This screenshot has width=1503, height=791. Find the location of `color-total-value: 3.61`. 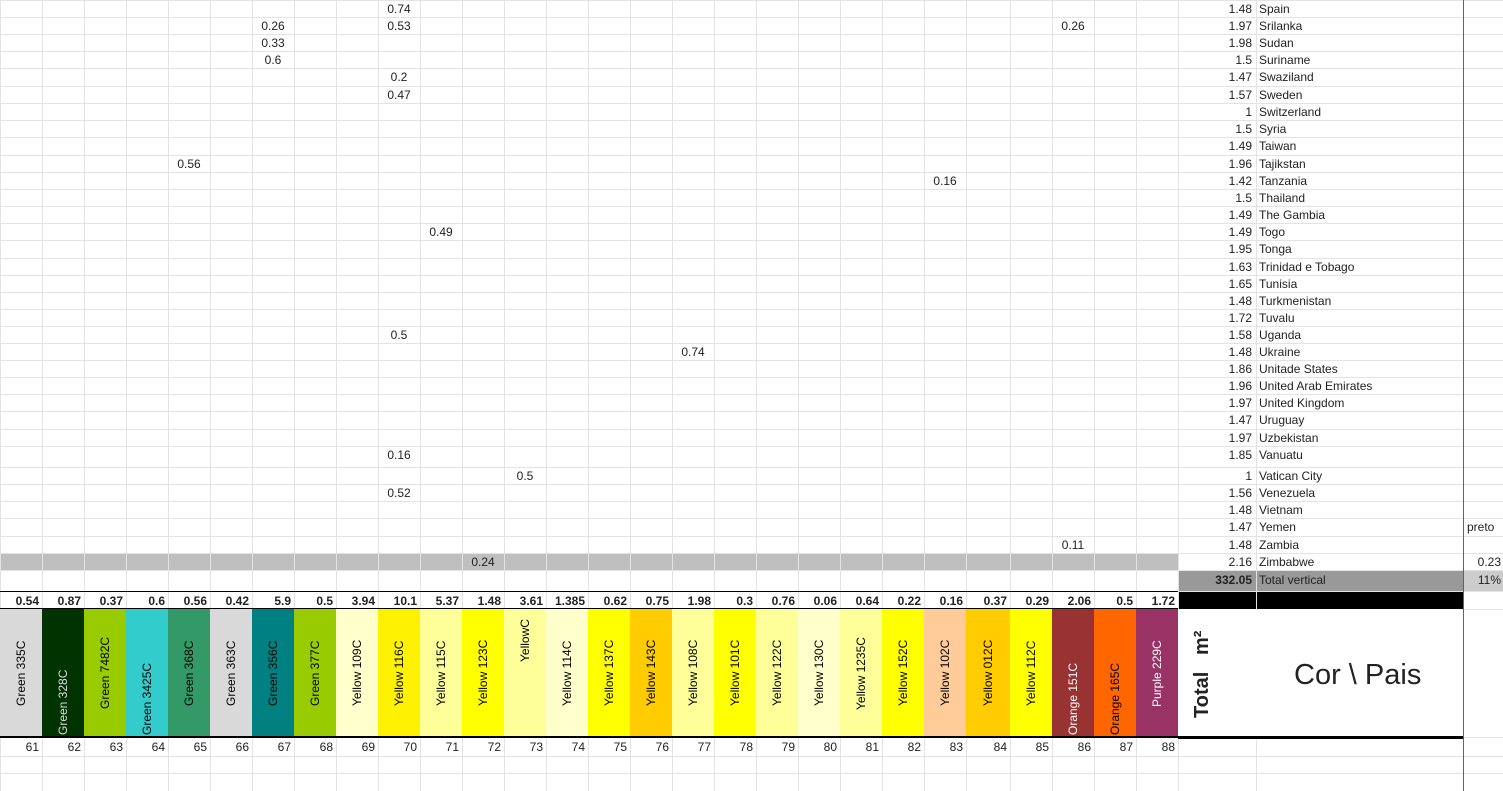

color-total-value: 3.61 is located at coordinates (531, 601).